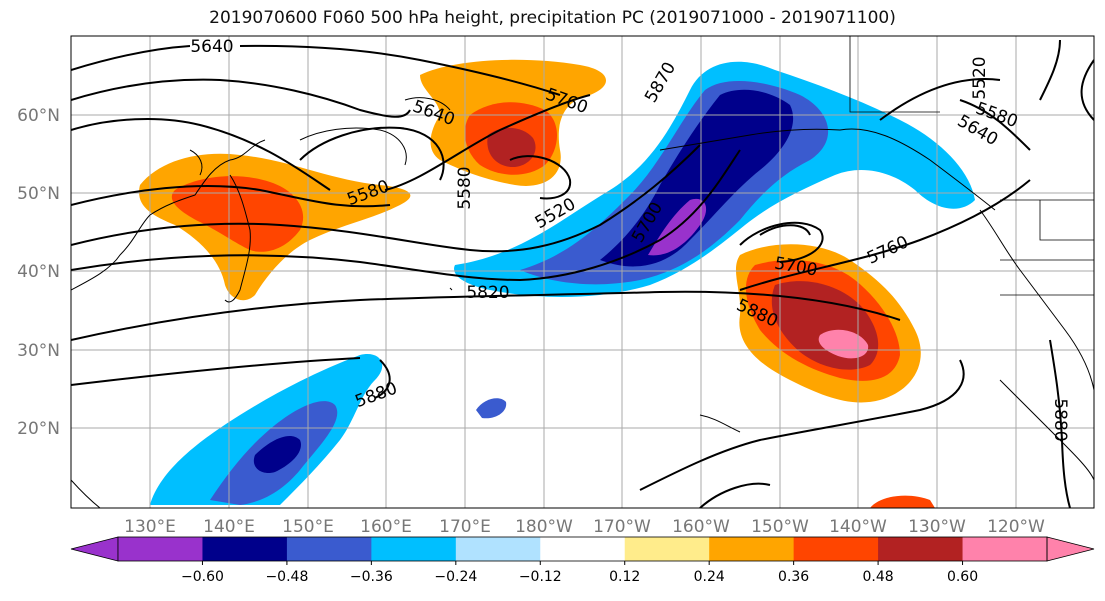  I want to click on colorbar, so click(582, 549).